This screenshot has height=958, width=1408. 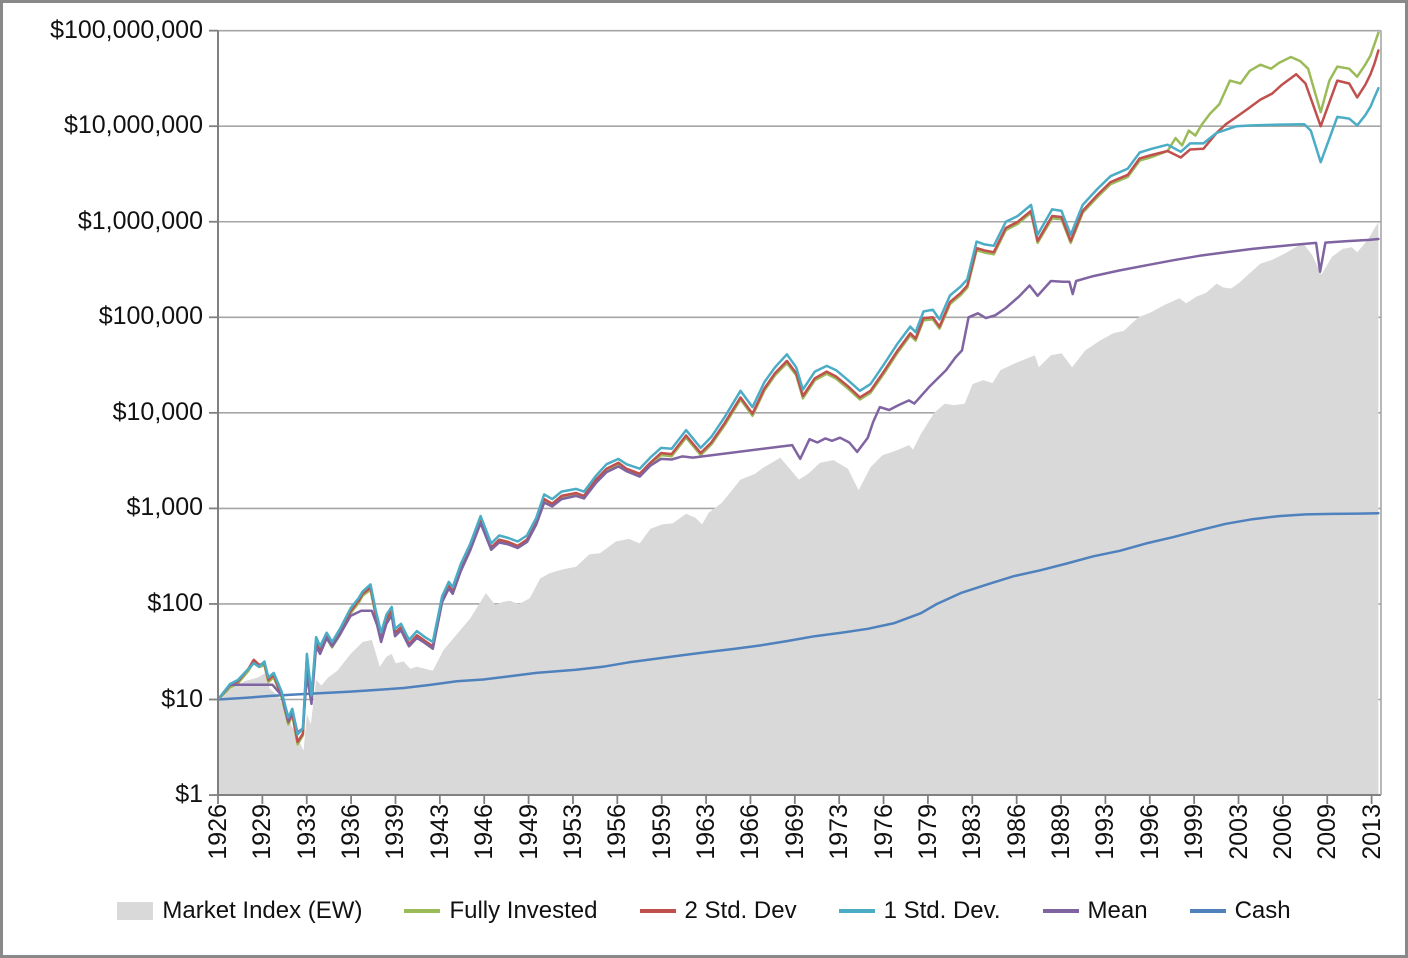 What do you see at coordinates (135, 911) in the screenshot?
I see `legend-swatch-icon` at bounding box center [135, 911].